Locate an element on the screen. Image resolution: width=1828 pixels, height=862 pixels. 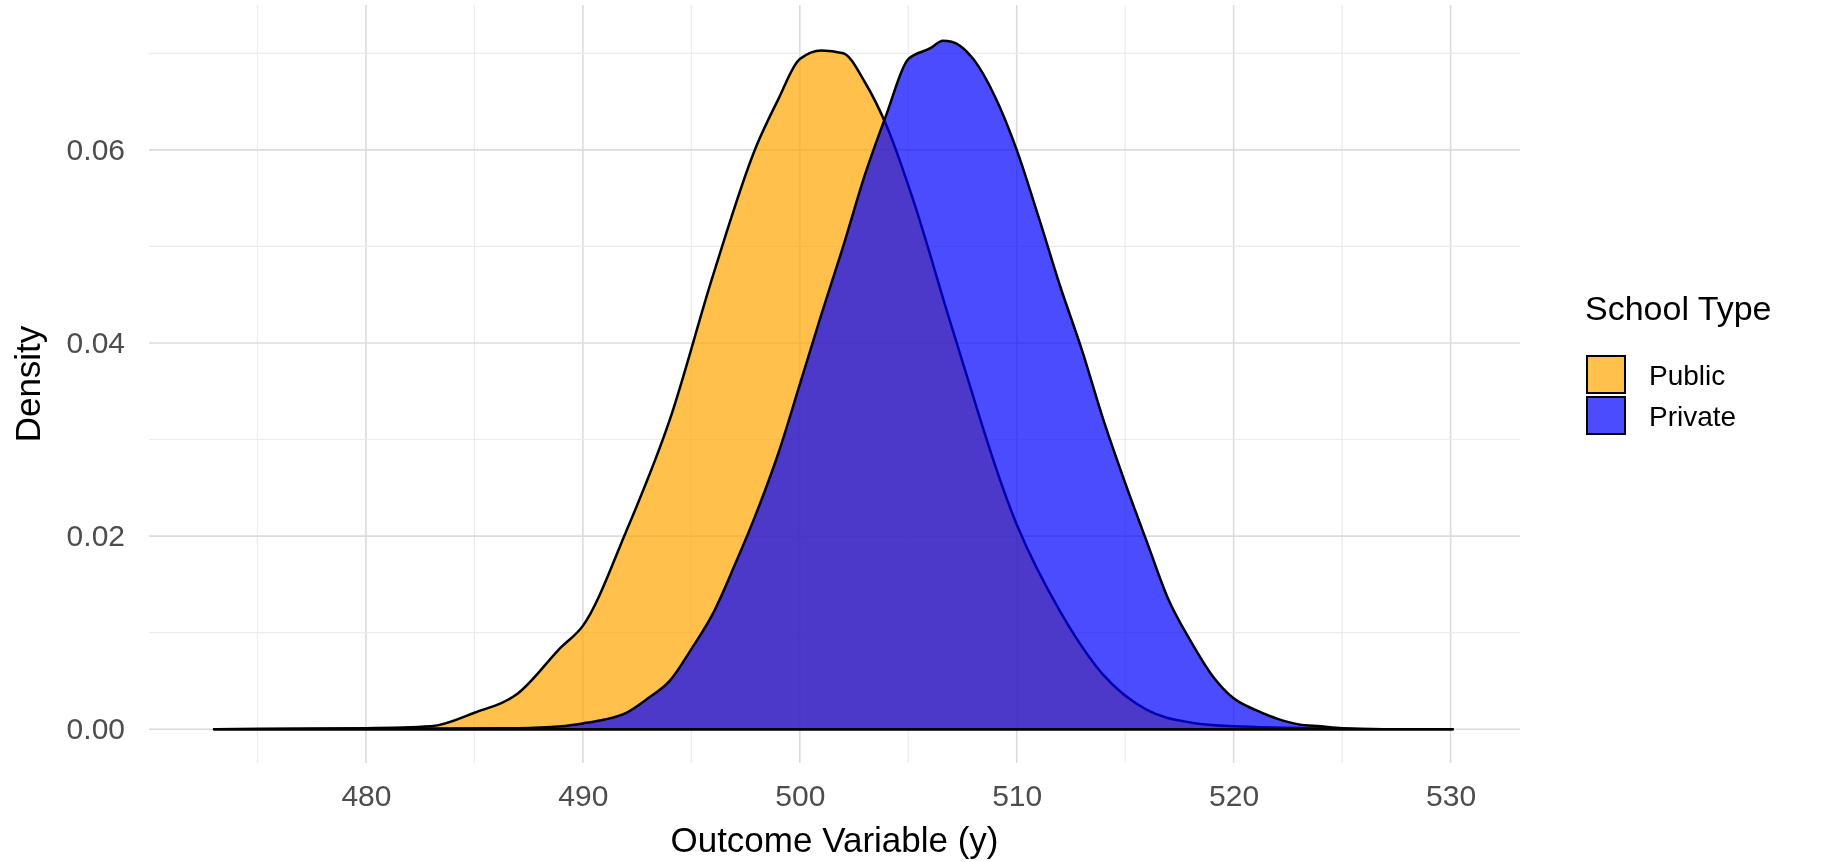
y-tick-label: 0.00 is located at coordinates (95, 729).